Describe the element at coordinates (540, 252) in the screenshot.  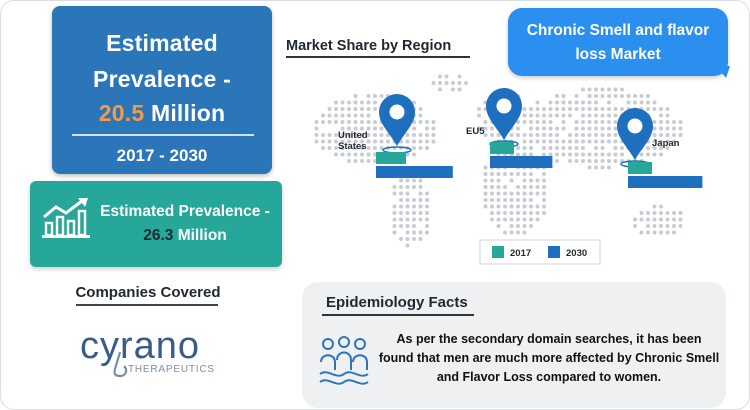
I see `chart-legend: 2017 2030` at that location.